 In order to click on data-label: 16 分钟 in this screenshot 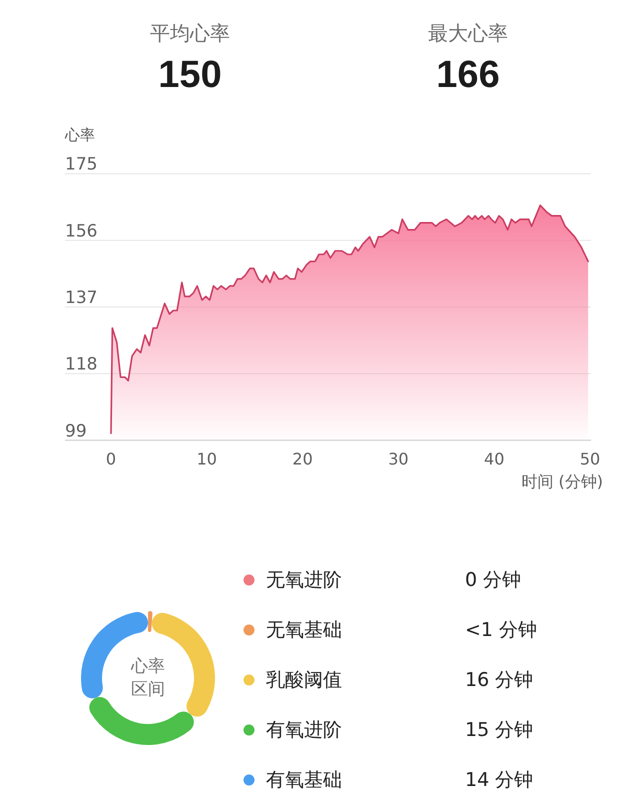, I will do `click(499, 680)`.